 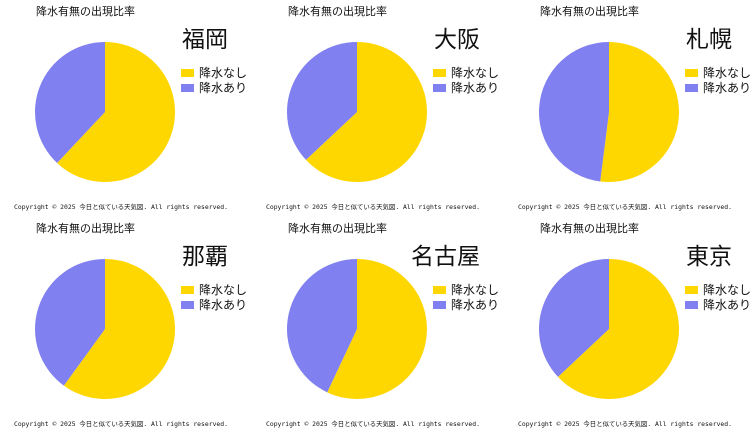 I want to click on city-label: 那覇, so click(x=205, y=257).